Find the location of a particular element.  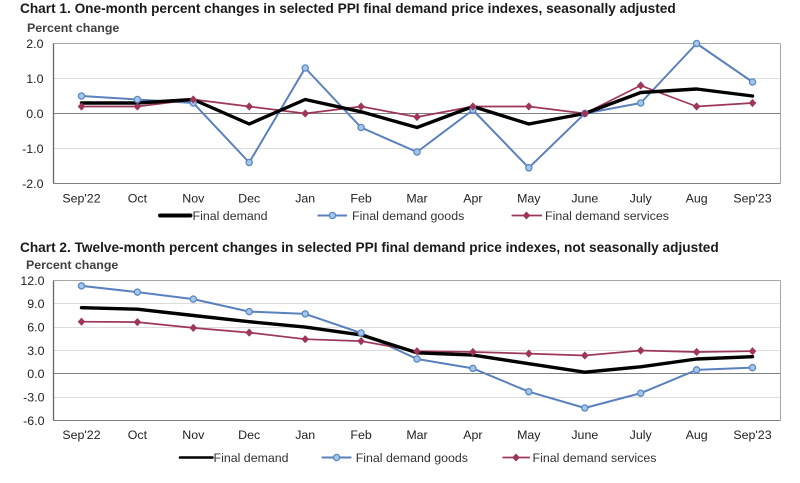

svg-text: 12.0 is located at coordinates (32, 281).